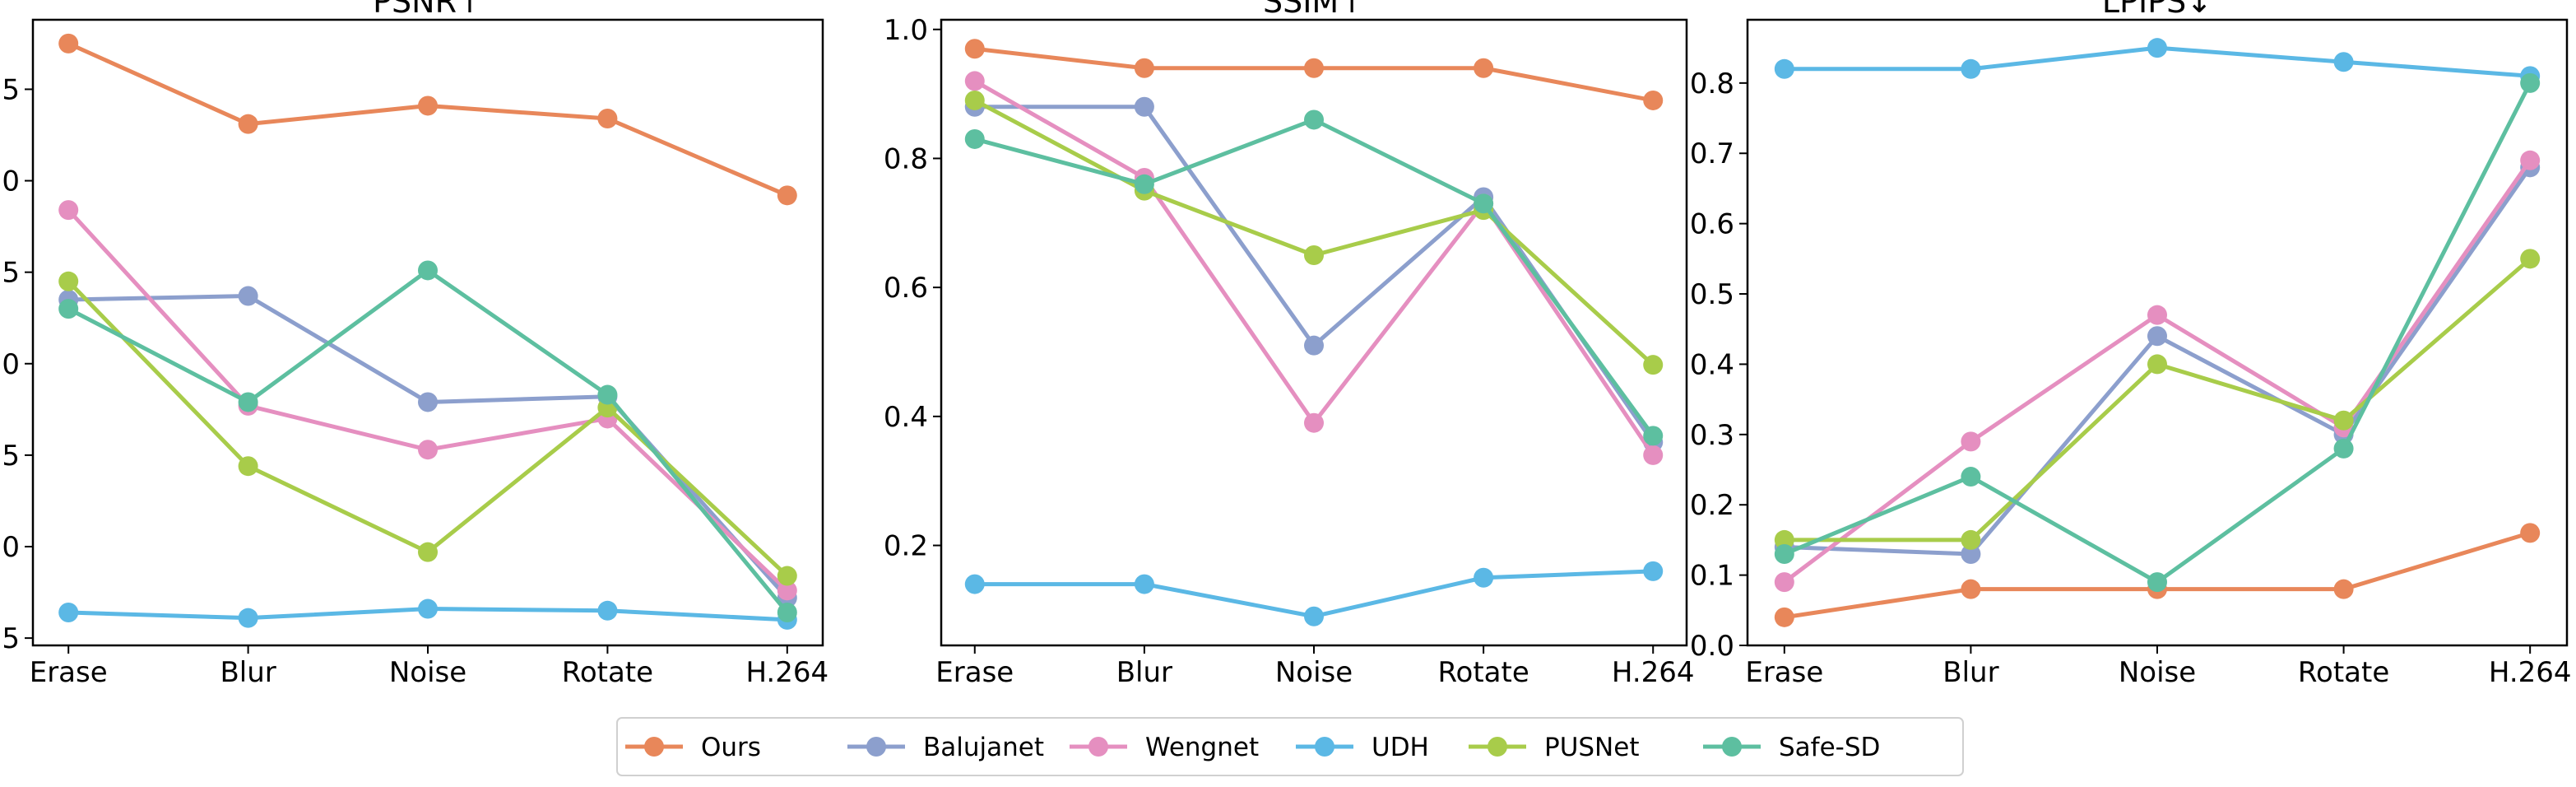 Image resolution: width=2576 pixels, height=787 pixels. I want to click on y-tick-label: 35, so click(10, 89).